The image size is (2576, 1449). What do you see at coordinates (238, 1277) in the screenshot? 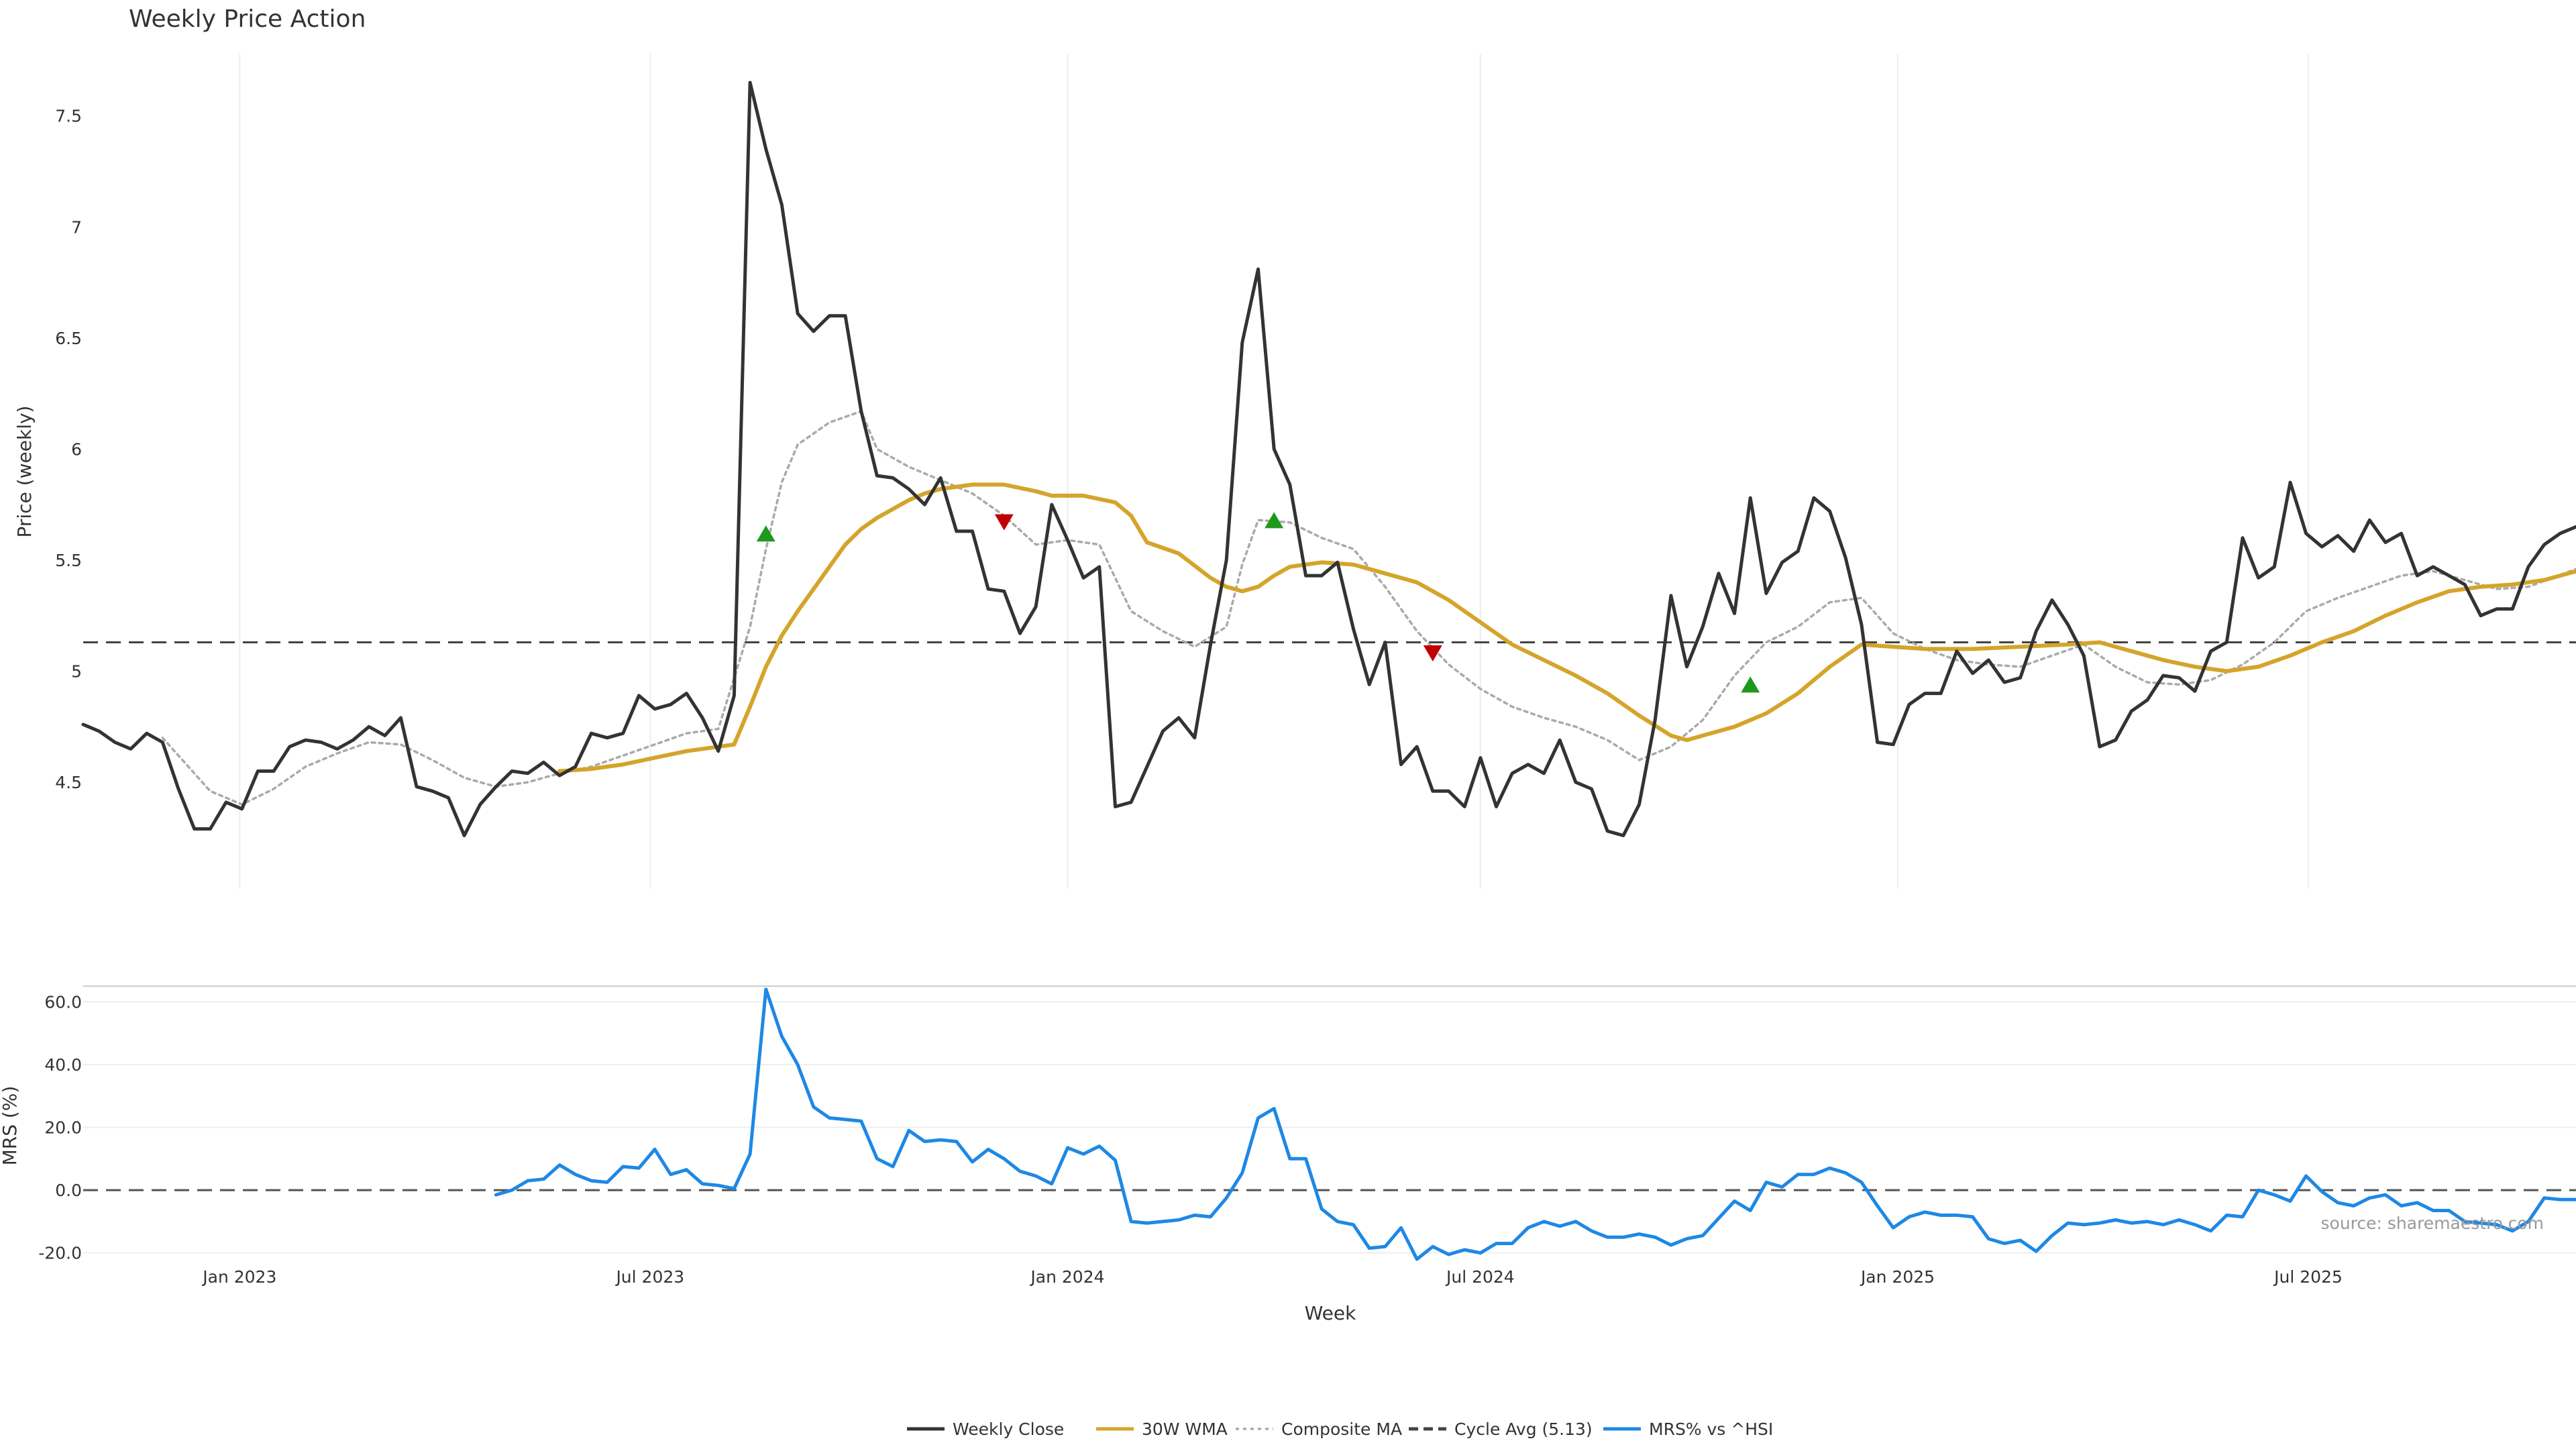
I see `x-tick-label: Jan 2023` at bounding box center [238, 1277].